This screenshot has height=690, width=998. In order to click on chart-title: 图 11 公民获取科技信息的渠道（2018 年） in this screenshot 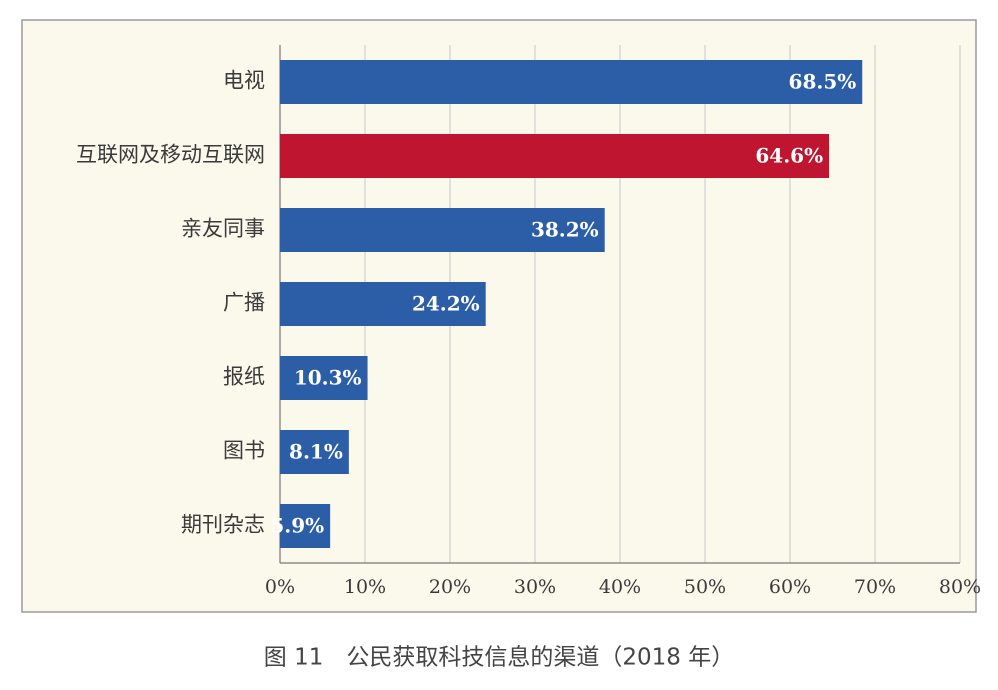, I will do `click(499, 658)`.